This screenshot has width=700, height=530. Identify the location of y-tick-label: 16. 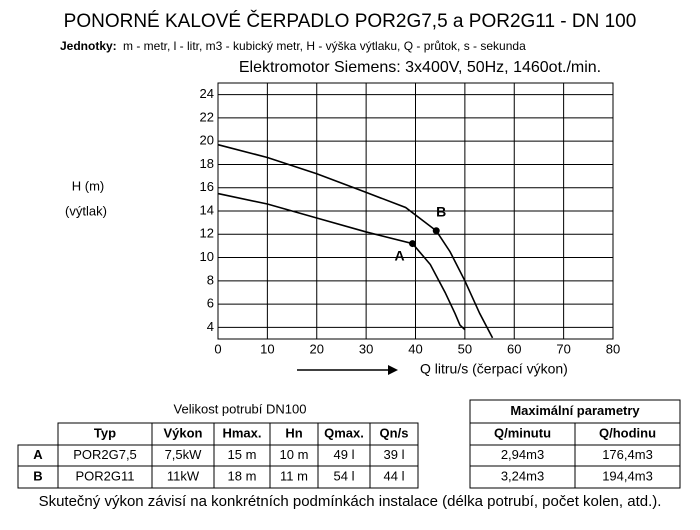
(207, 186).